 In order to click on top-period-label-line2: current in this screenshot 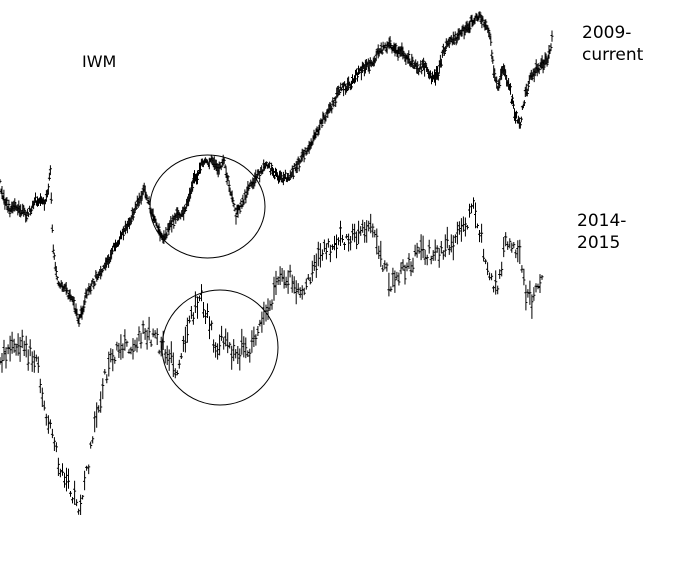, I will do `click(613, 55)`.